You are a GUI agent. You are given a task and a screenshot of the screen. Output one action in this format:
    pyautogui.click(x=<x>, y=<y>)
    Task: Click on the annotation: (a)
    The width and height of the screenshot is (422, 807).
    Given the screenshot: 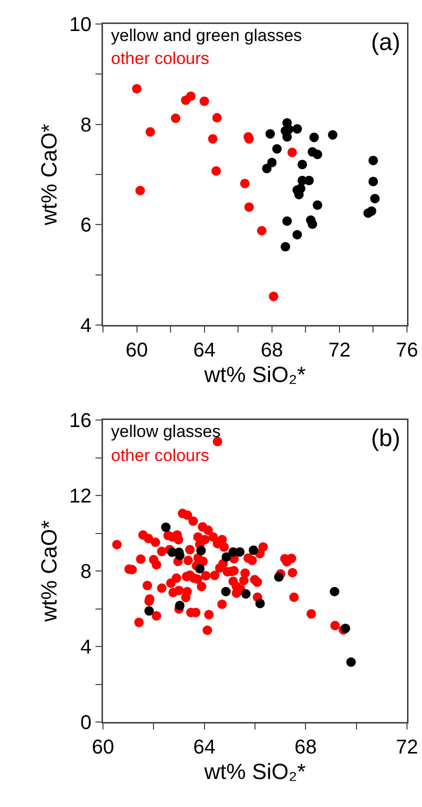 What is the action you would take?
    pyautogui.click(x=385, y=42)
    